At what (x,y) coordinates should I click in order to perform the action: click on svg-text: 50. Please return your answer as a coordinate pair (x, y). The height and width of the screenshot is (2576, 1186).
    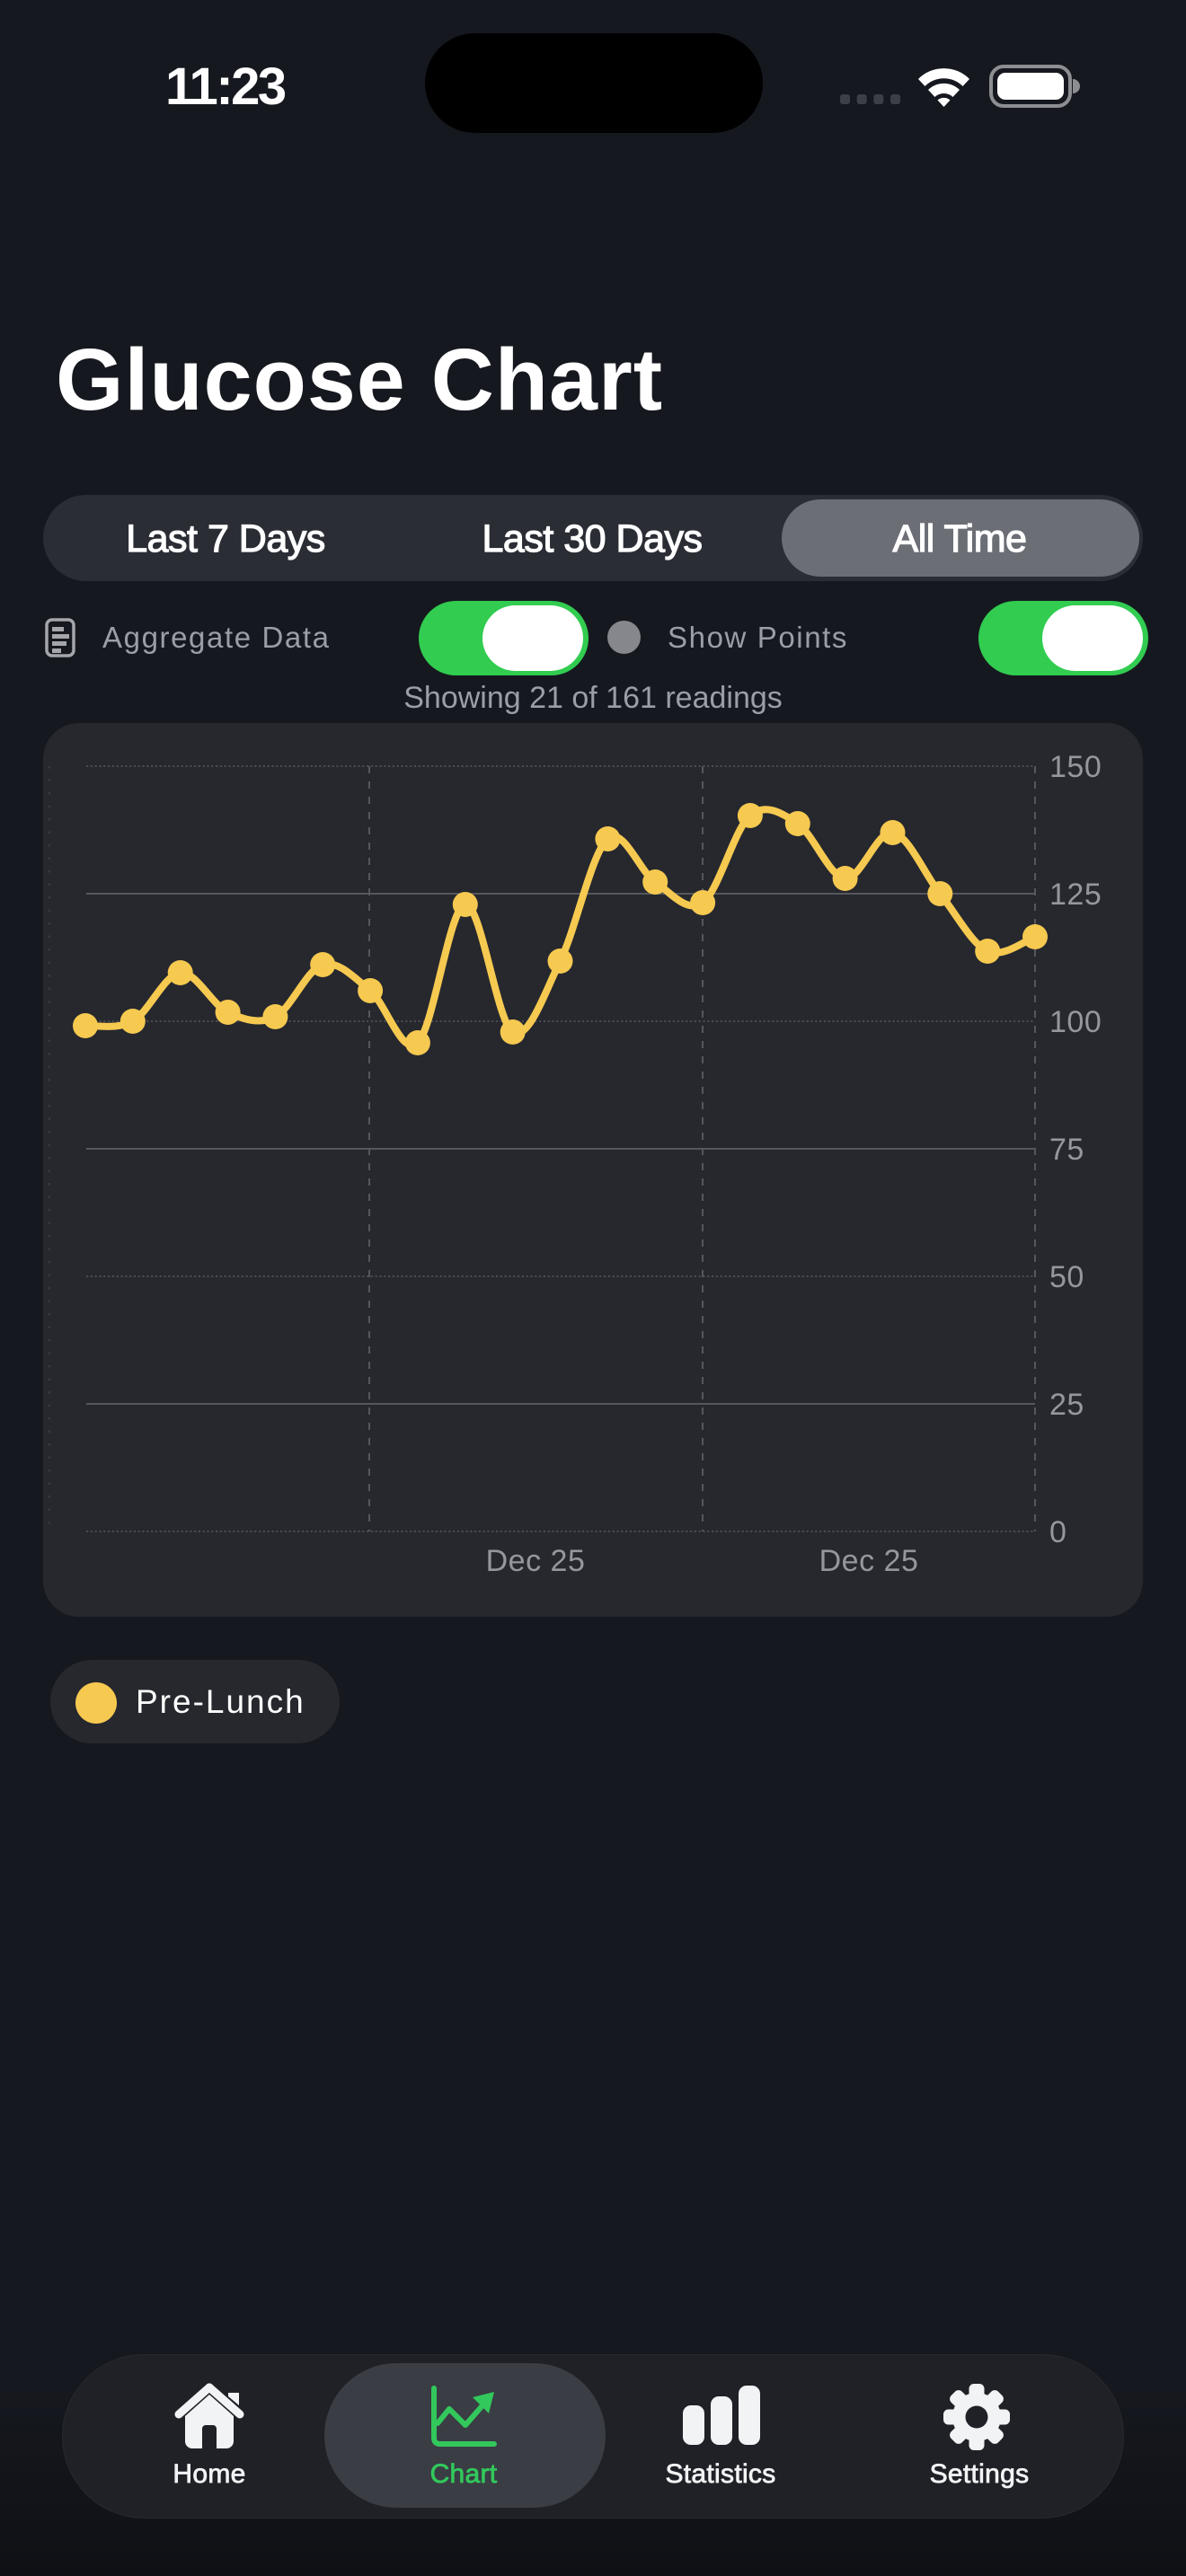
    Looking at the image, I should click on (1066, 1277).